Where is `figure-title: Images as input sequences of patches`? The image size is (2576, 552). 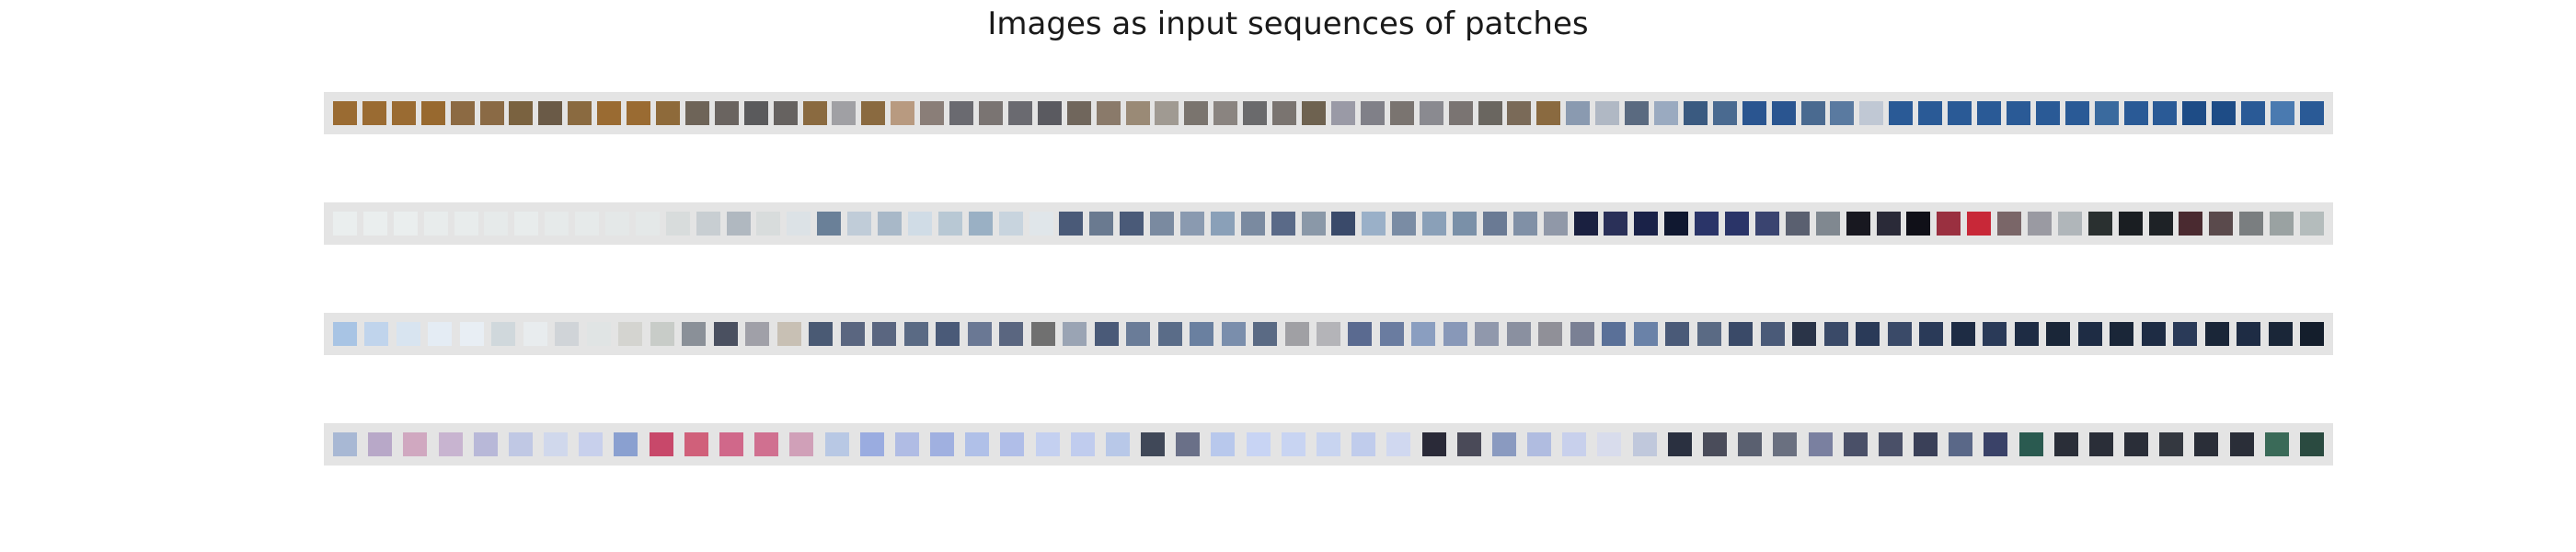 figure-title: Images as input sequences of patches is located at coordinates (1288, 24).